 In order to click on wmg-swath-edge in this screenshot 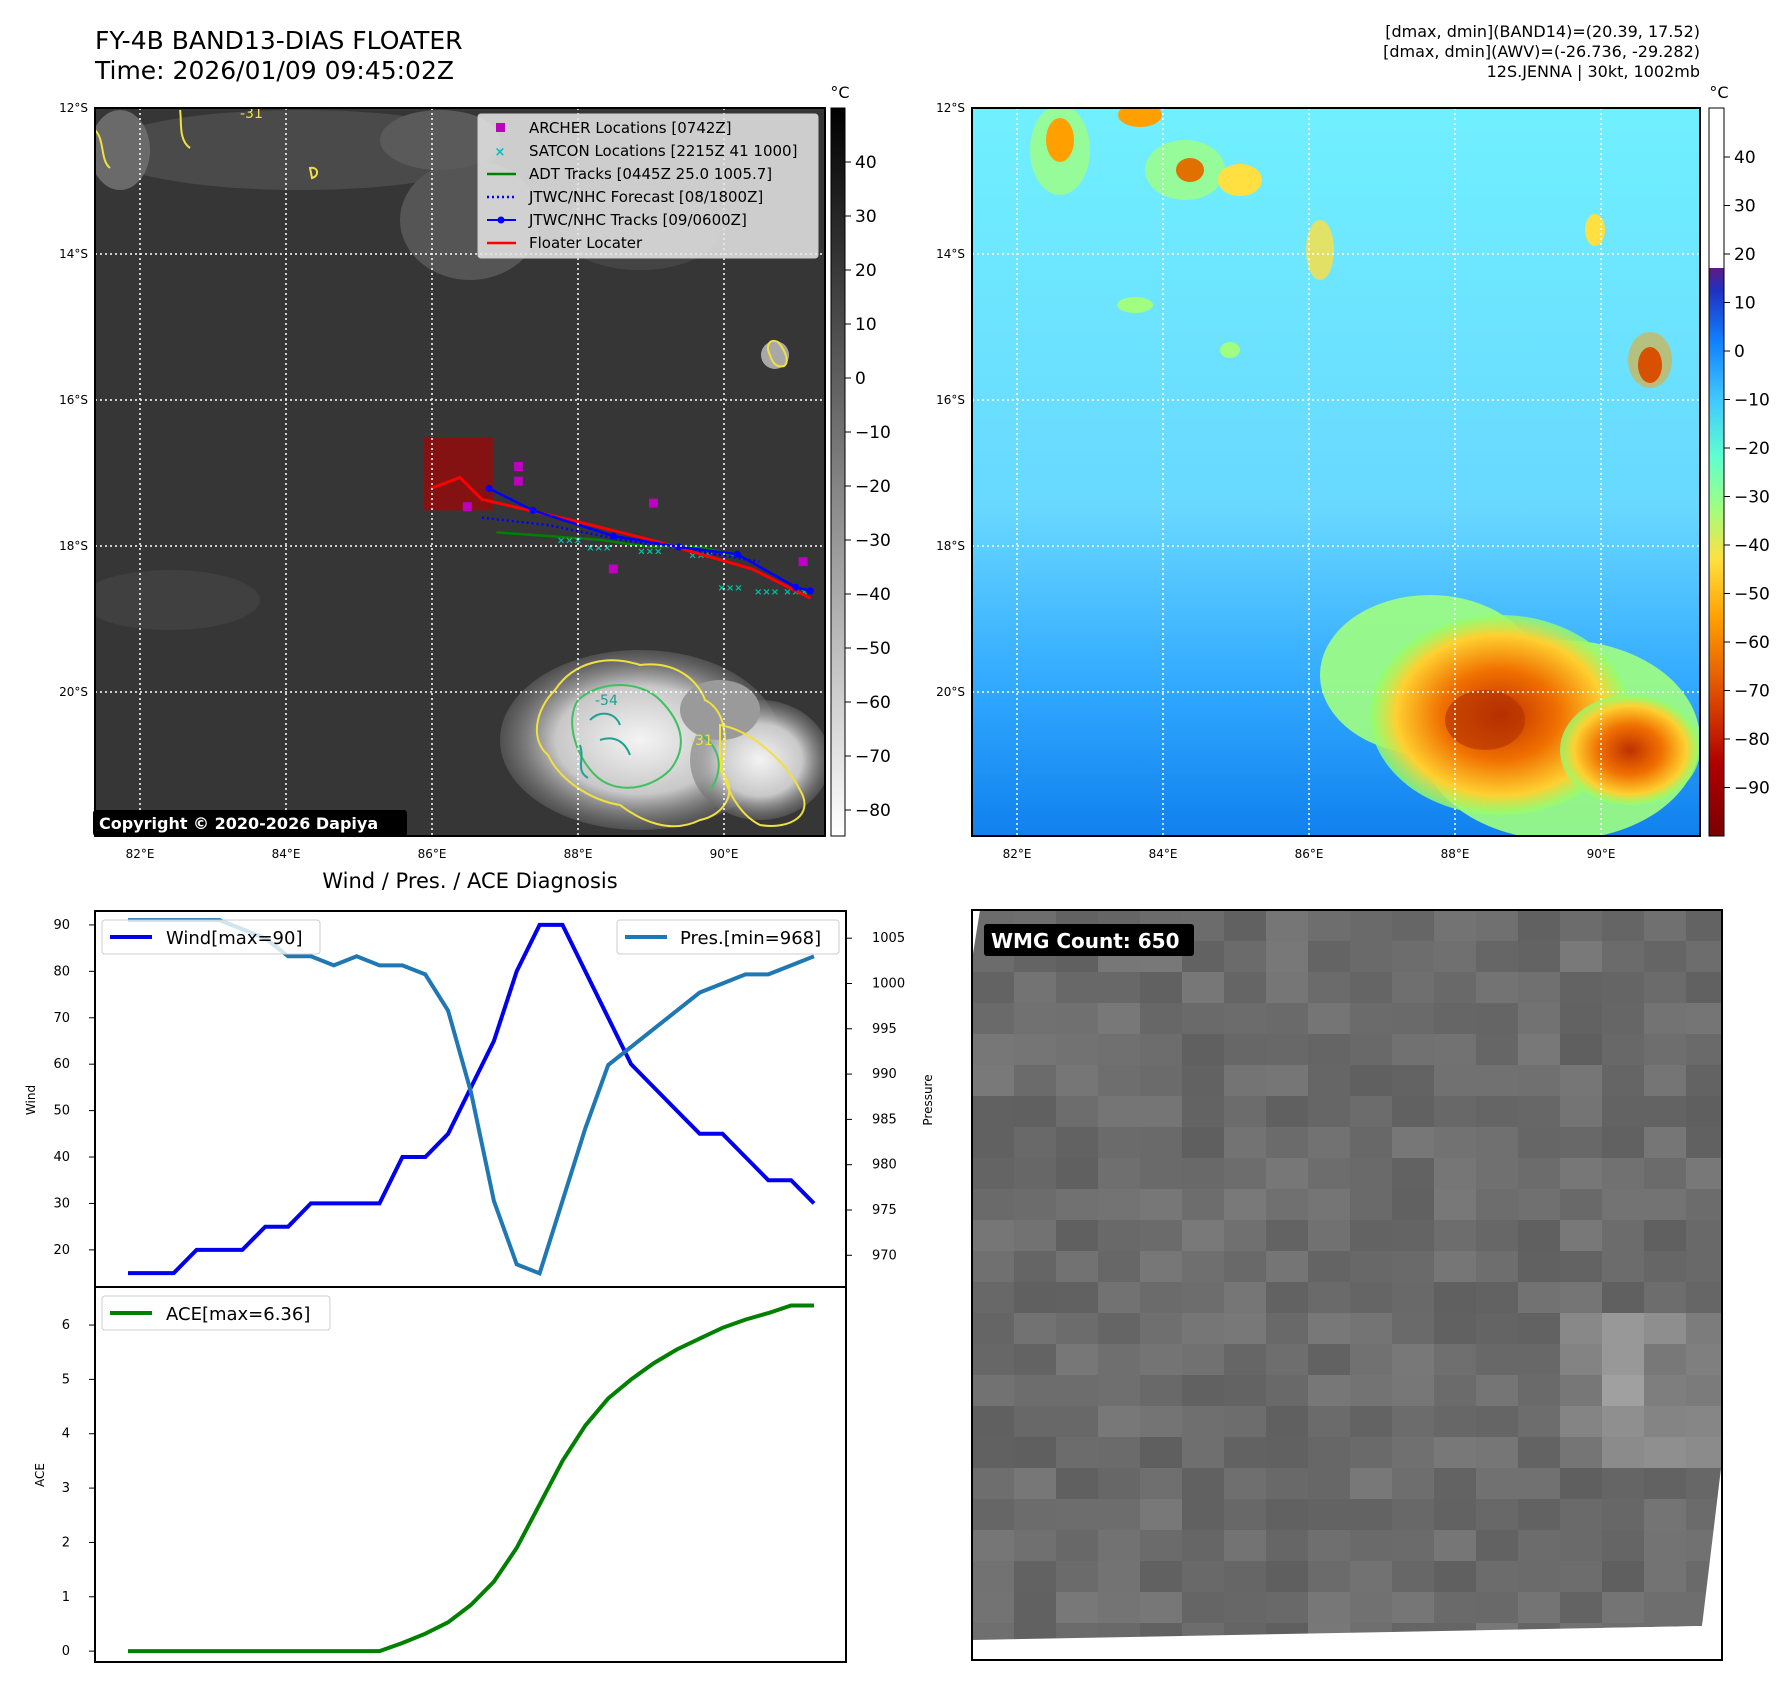, I will do `click(1347, 1560)`.